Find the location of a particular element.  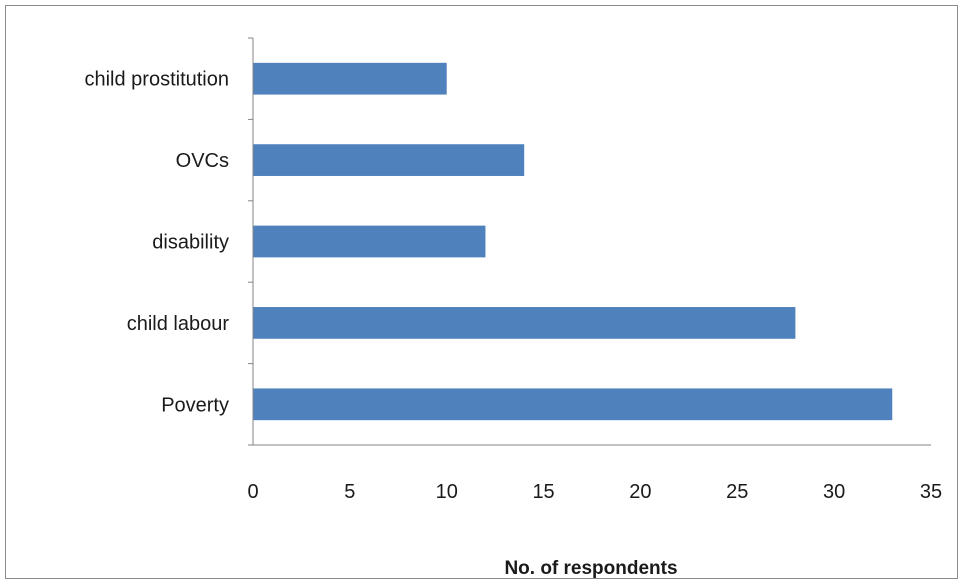

x-tick-label: 5 is located at coordinates (349, 492).